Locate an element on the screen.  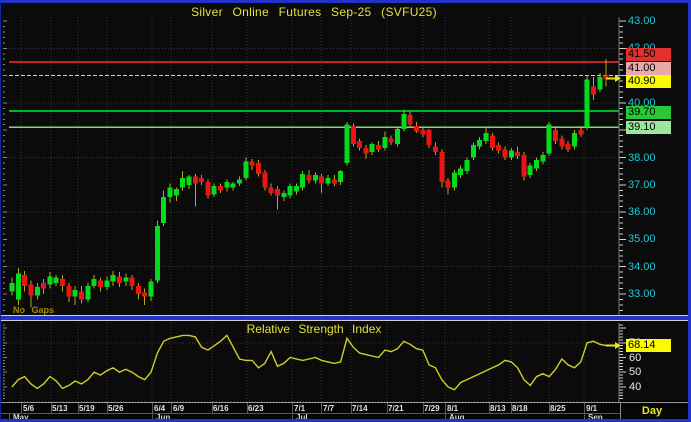
timeframe-day-label: Day is located at coordinates (652, 411).